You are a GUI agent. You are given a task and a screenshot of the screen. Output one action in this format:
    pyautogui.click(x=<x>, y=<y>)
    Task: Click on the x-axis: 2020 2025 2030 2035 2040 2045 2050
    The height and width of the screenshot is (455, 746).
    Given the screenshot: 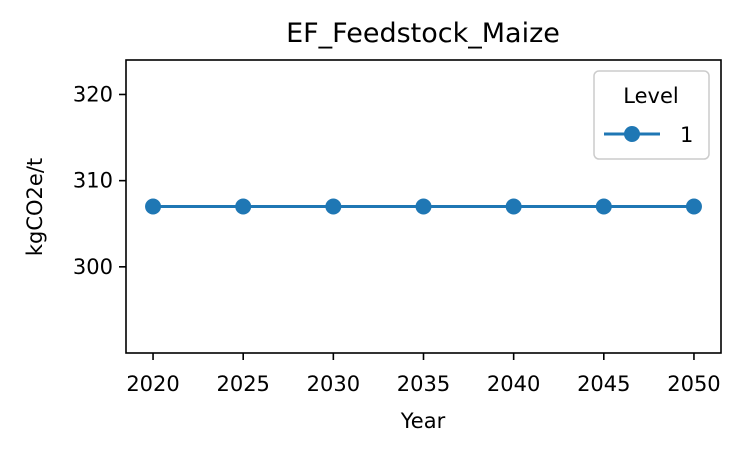 What is the action you would take?
    pyautogui.click(x=423, y=374)
    